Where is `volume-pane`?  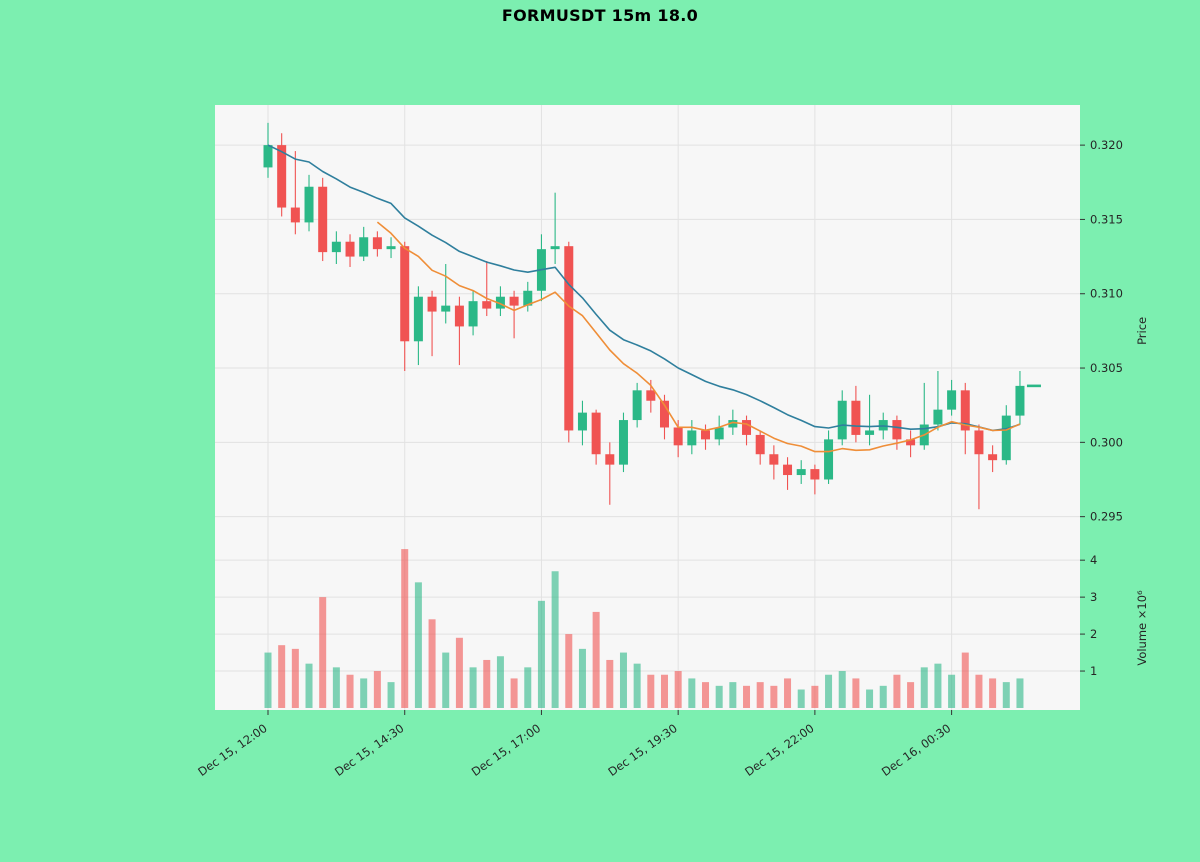
volume-pane is located at coordinates (644, 628).